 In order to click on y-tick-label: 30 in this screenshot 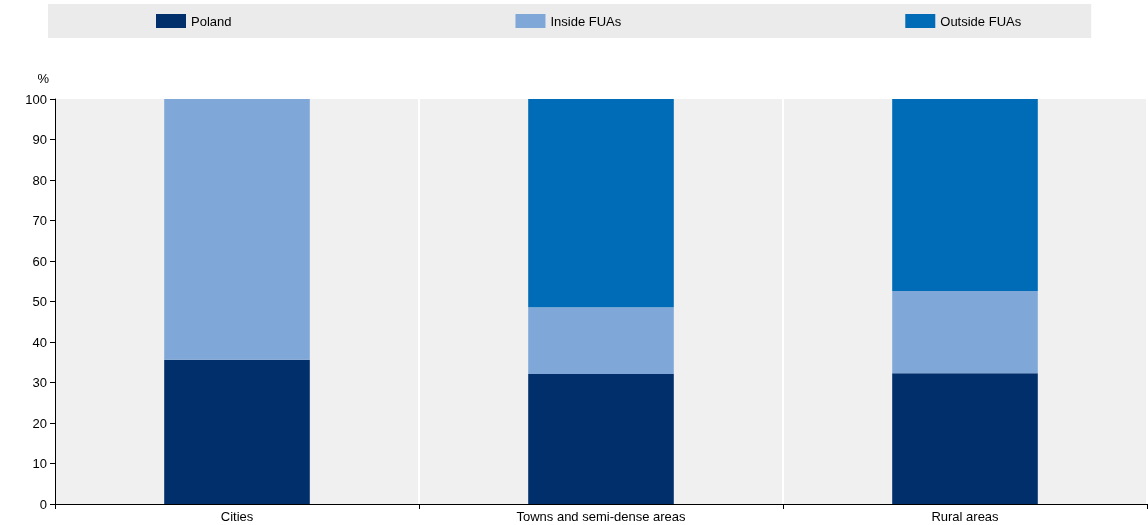, I will do `click(39, 382)`.